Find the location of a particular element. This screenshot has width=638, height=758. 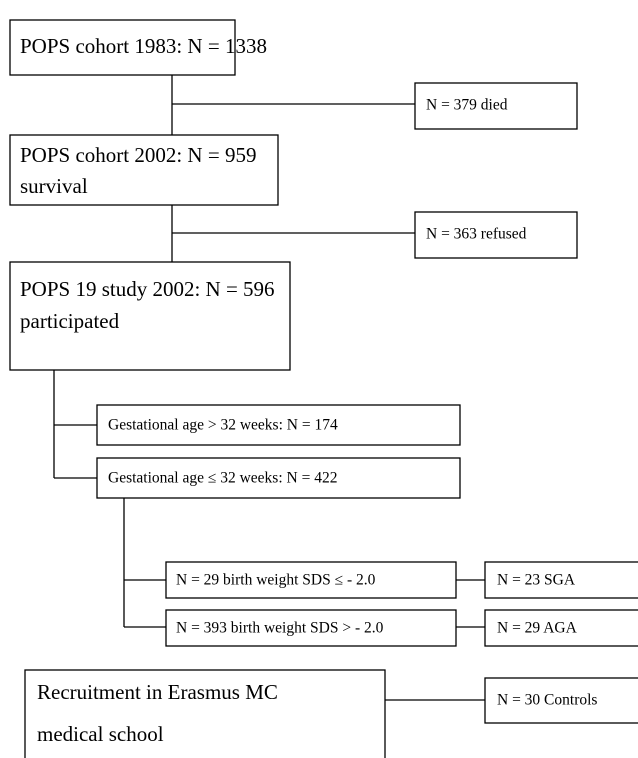

box-label: POPS cohort 1983: N = 1338 is located at coordinates (143, 46).